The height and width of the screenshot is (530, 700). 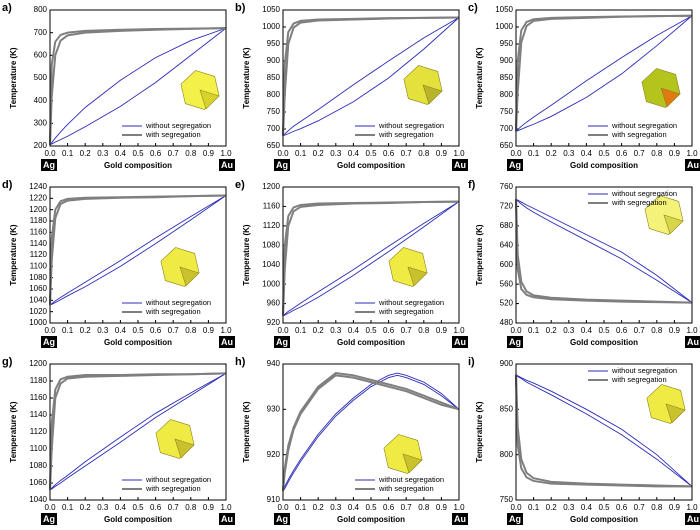 What do you see at coordinates (7, 8) in the screenshot?
I see `panel-label: a)` at bounding box center [7, 8].